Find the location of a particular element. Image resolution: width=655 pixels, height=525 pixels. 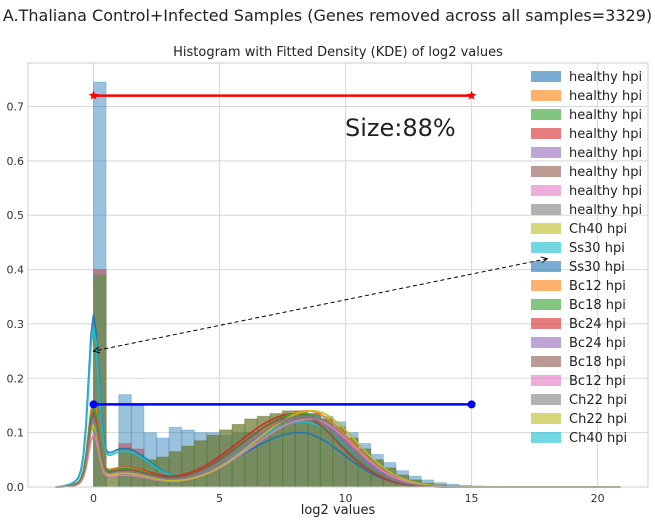

y-tick-label: 0.4 is located at coordinates (16, 270).